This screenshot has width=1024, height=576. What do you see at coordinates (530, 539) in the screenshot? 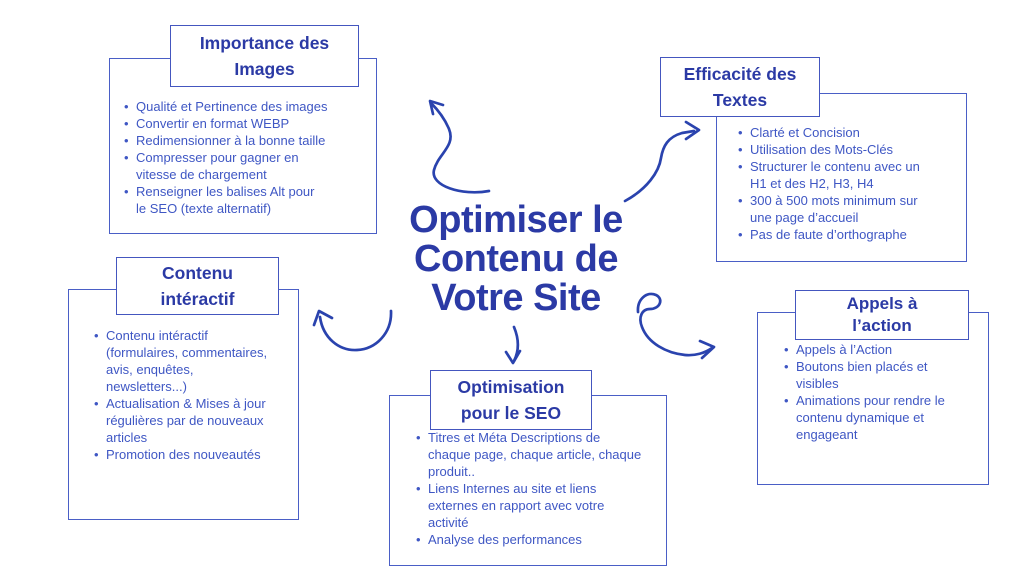
I see `list-item: Analyse des performances` at bounding box center [530, 539].